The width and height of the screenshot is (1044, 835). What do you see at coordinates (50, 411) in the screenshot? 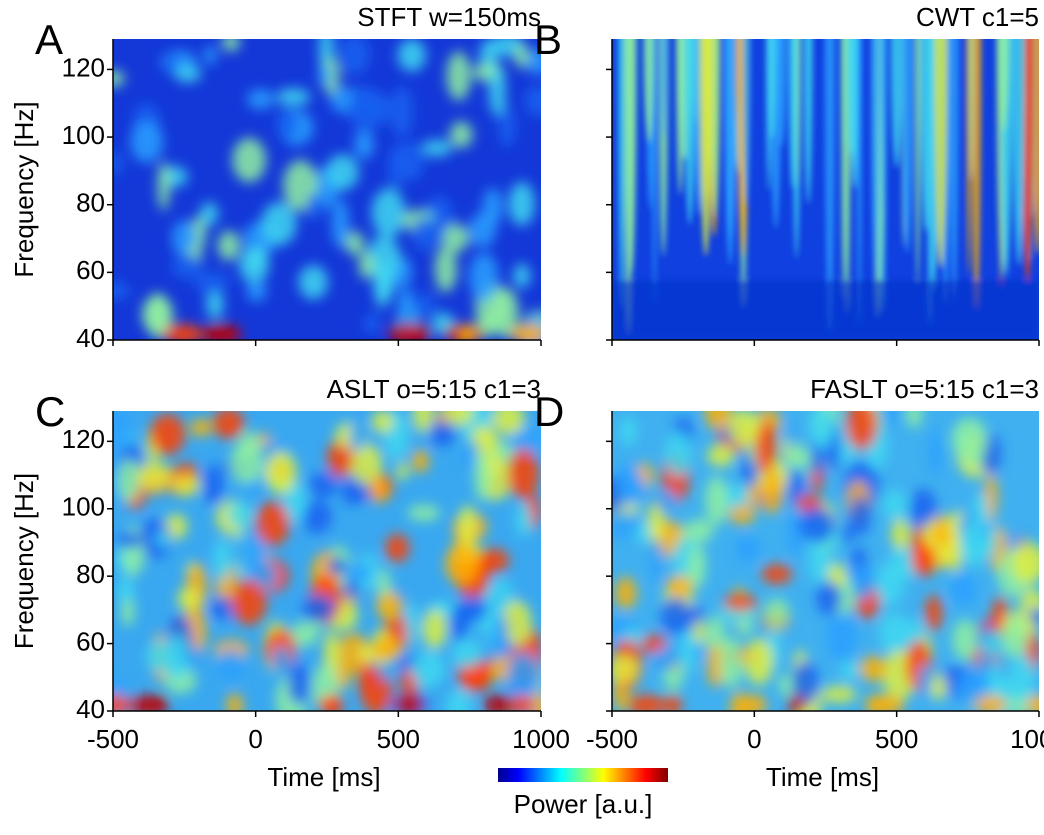
I see `panel-letter: C` at bounding box center [50, 411].